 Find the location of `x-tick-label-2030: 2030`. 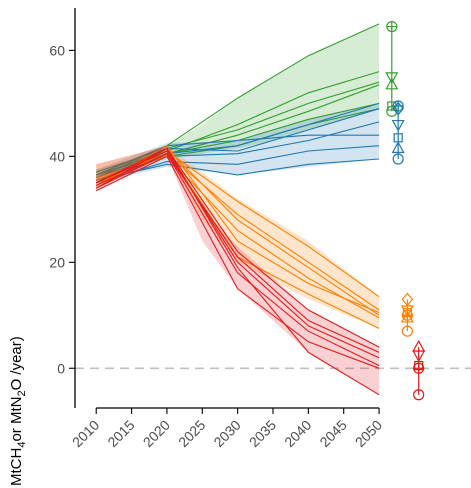

x-tick-label-2030: 2030 is located at coordinates (226, 433).